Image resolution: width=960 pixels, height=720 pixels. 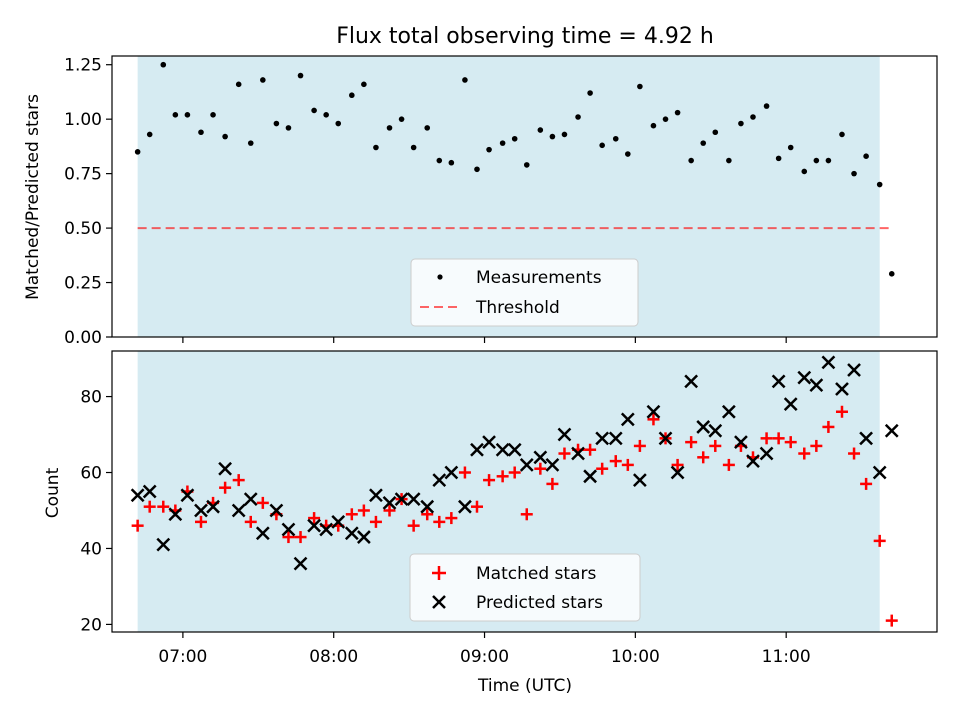 What do you see at coordinates (439, 573) in the screenshot?
I see `matched-legend-marker` at bounding box center [439, 573].